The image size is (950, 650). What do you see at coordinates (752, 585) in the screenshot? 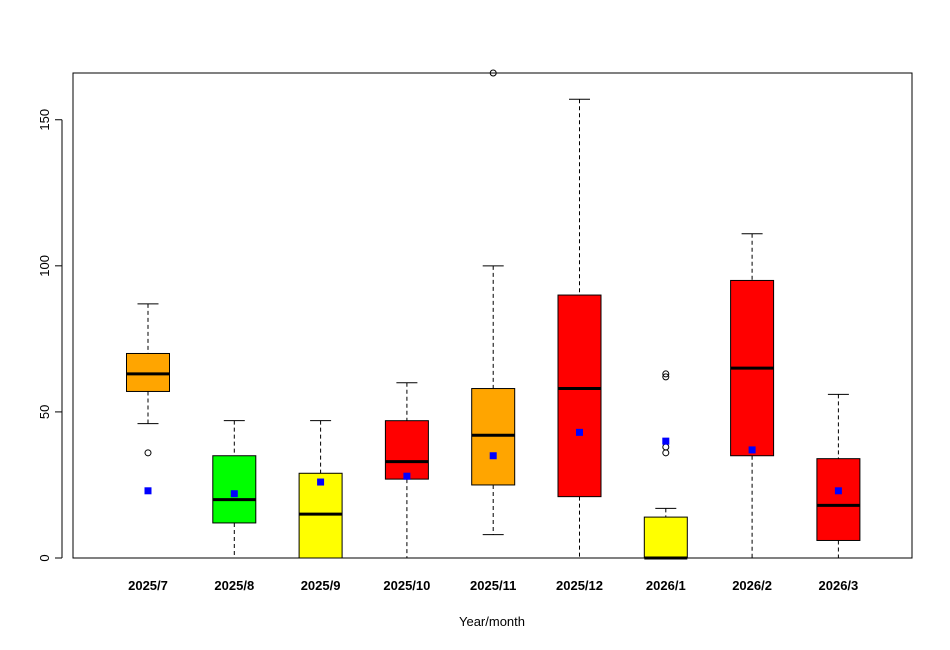
I see `x-category-label: 2026/2` at bounding box center [752, 585].